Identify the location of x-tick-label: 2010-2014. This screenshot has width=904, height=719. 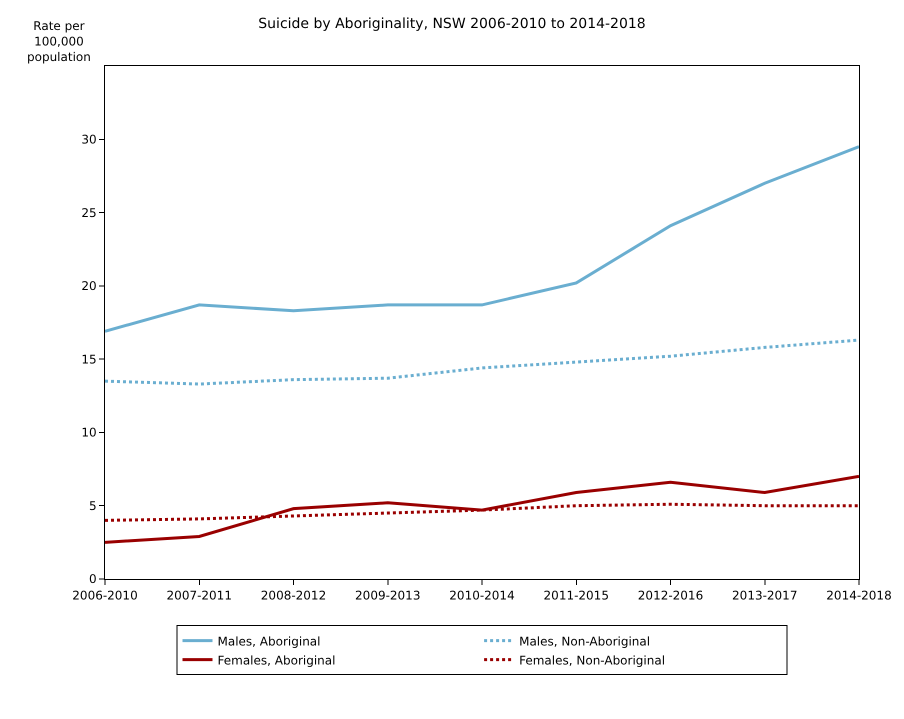
(482, 595).